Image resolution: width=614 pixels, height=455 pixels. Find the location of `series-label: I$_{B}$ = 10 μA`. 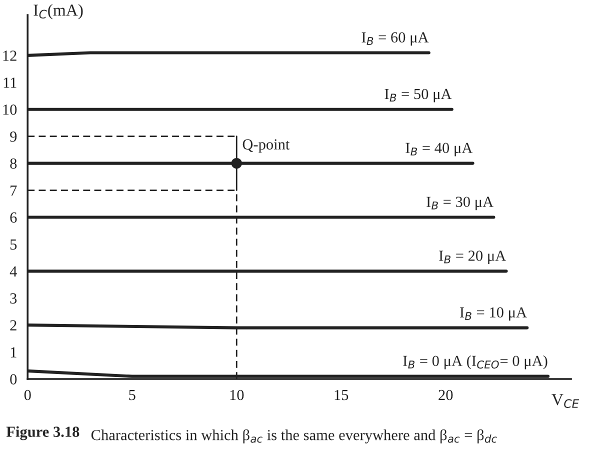

series-label: I$_{B}$ = 10 μA is located at coordinates (493, 314).